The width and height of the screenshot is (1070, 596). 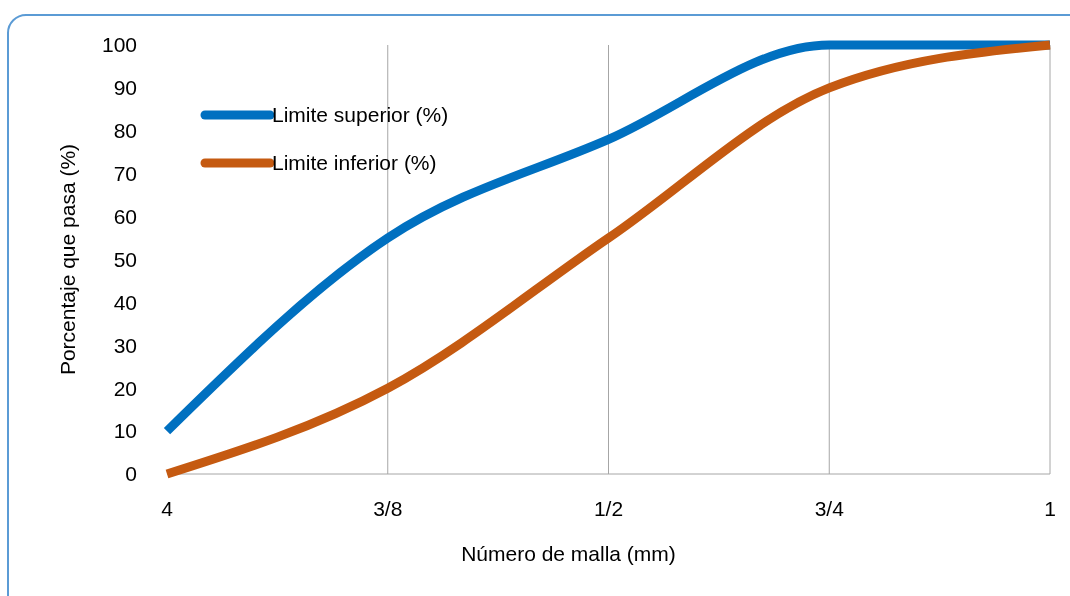 What do you see at coordinates (829, 508) in the screenshot?
I see `x-tick-label: 3/4` at bounding box center [829, 508].